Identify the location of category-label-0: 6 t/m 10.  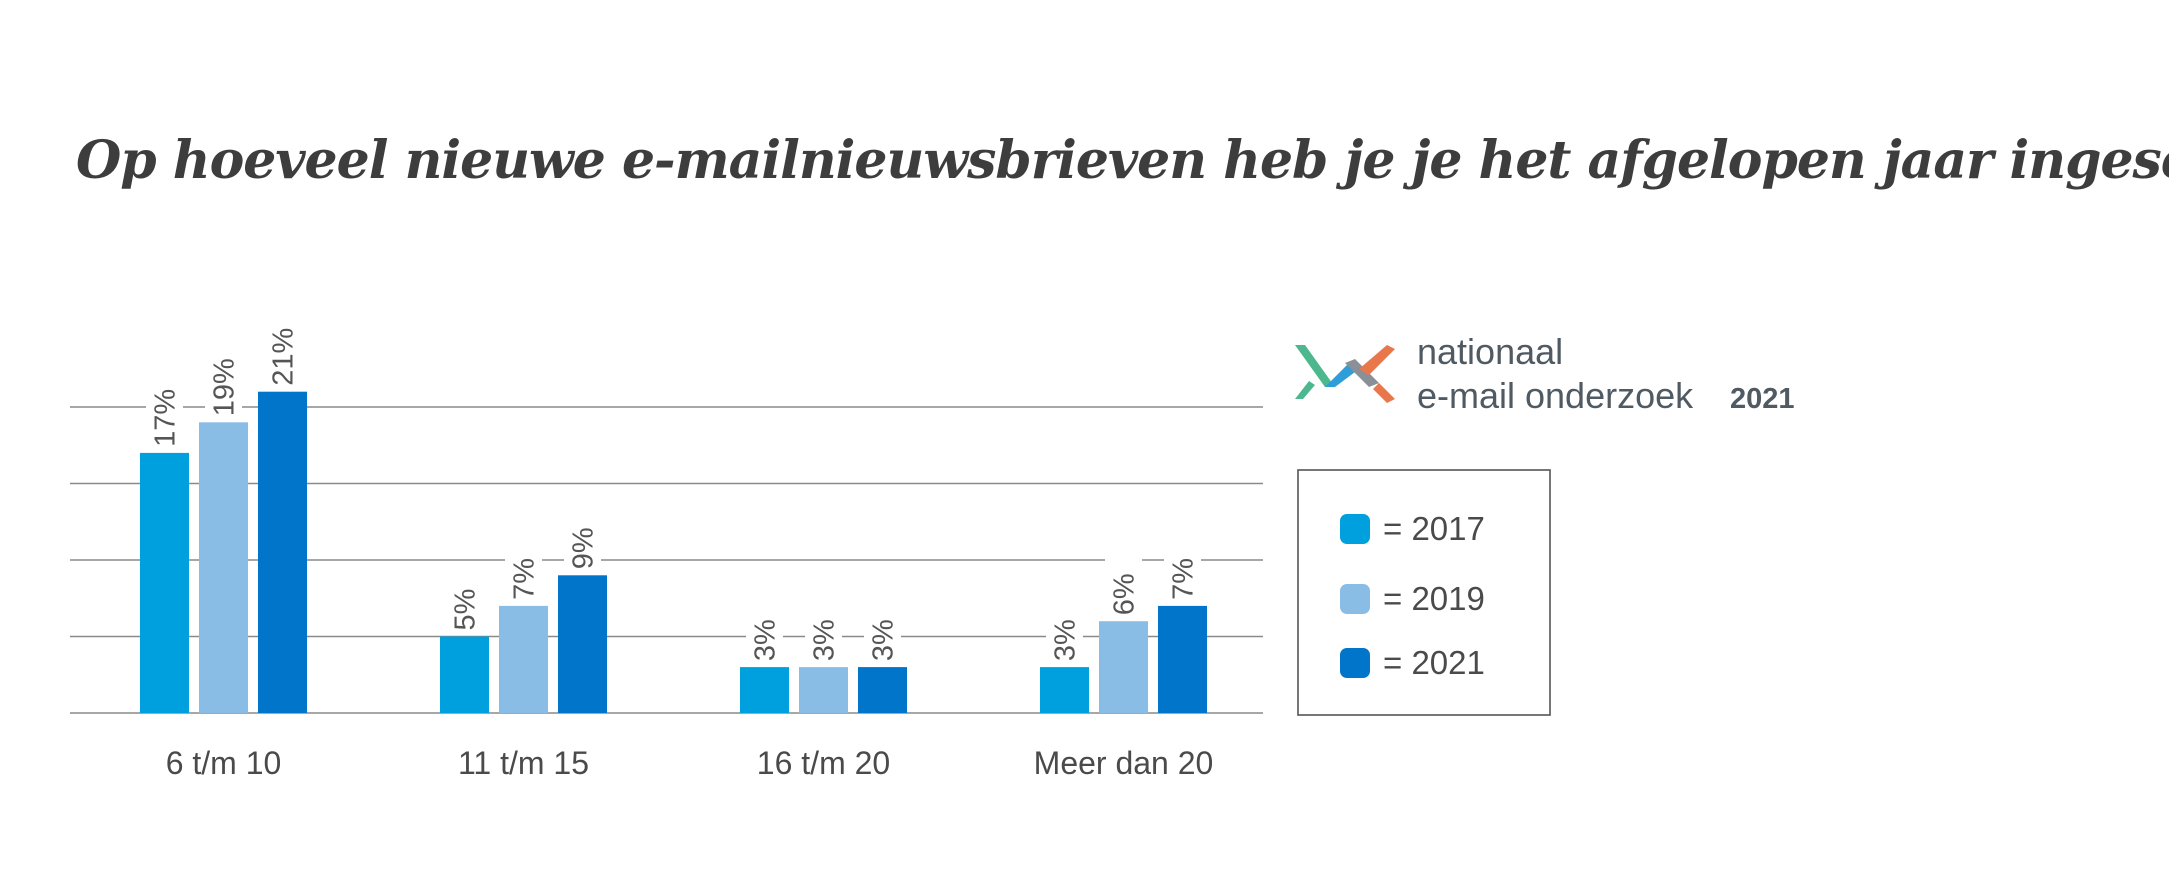
(224, 763).